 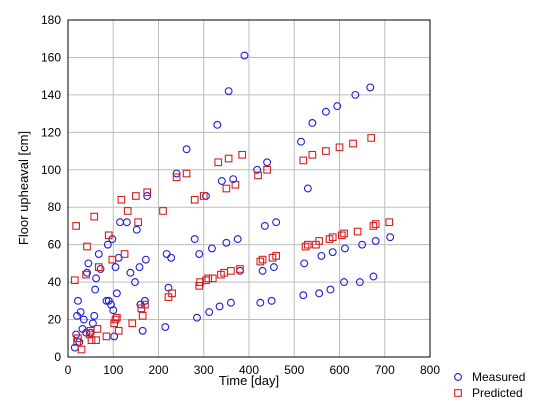 I want to click on y-tick-label: 180, so click(x=51, y=20).